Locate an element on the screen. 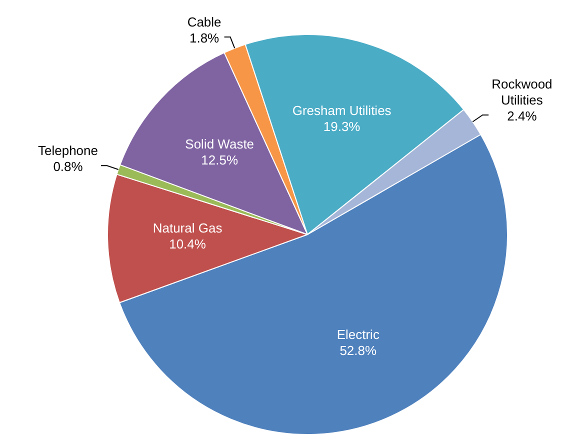  slice-label: Electric is located at coordinates (358, 334).